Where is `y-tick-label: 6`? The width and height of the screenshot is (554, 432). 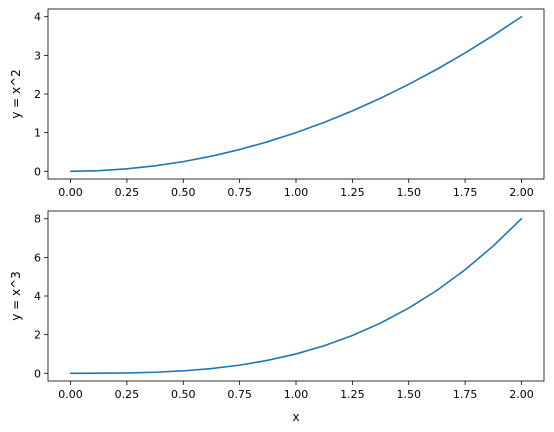 y-tick-label: 6 is located at coordinates (37, 257).